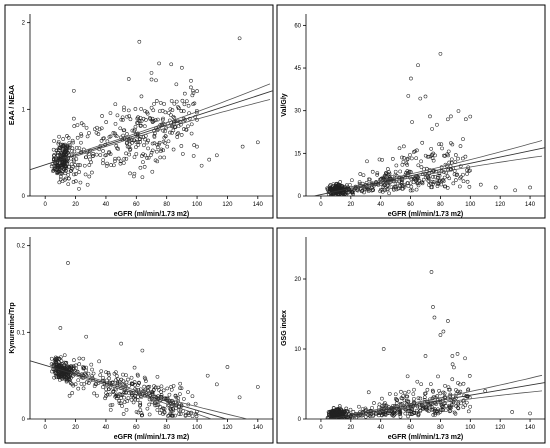 Image resolution: width=550 pixels, height=448 pixels. Describe the element at coordinates (151, 127) in the screenshot. I see `fit-layer` at that location.